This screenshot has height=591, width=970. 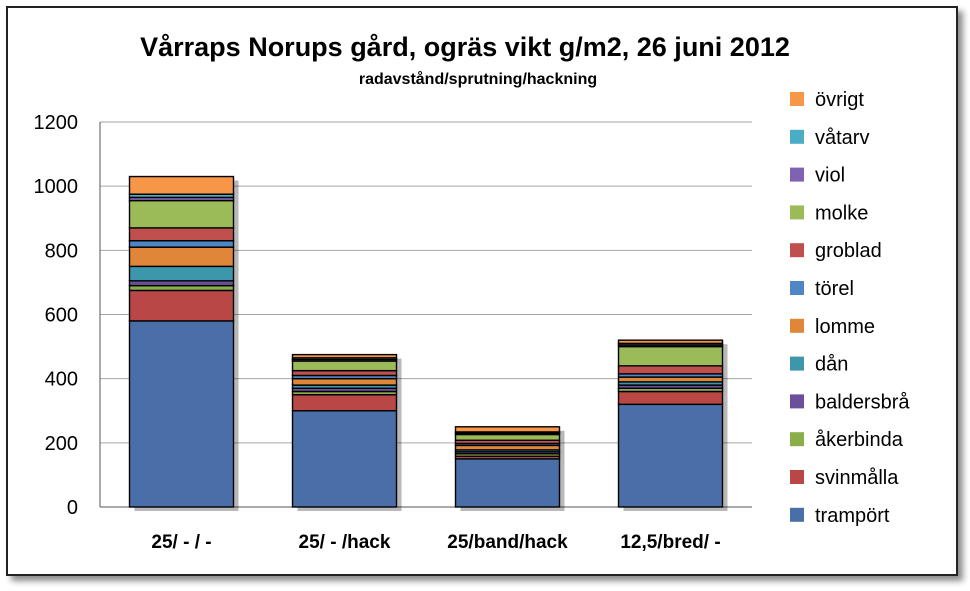 What do you see at coordinates (839, 100) in the screenshot?
I see `legend-label: övrigt` at bounding box center [839, 100].